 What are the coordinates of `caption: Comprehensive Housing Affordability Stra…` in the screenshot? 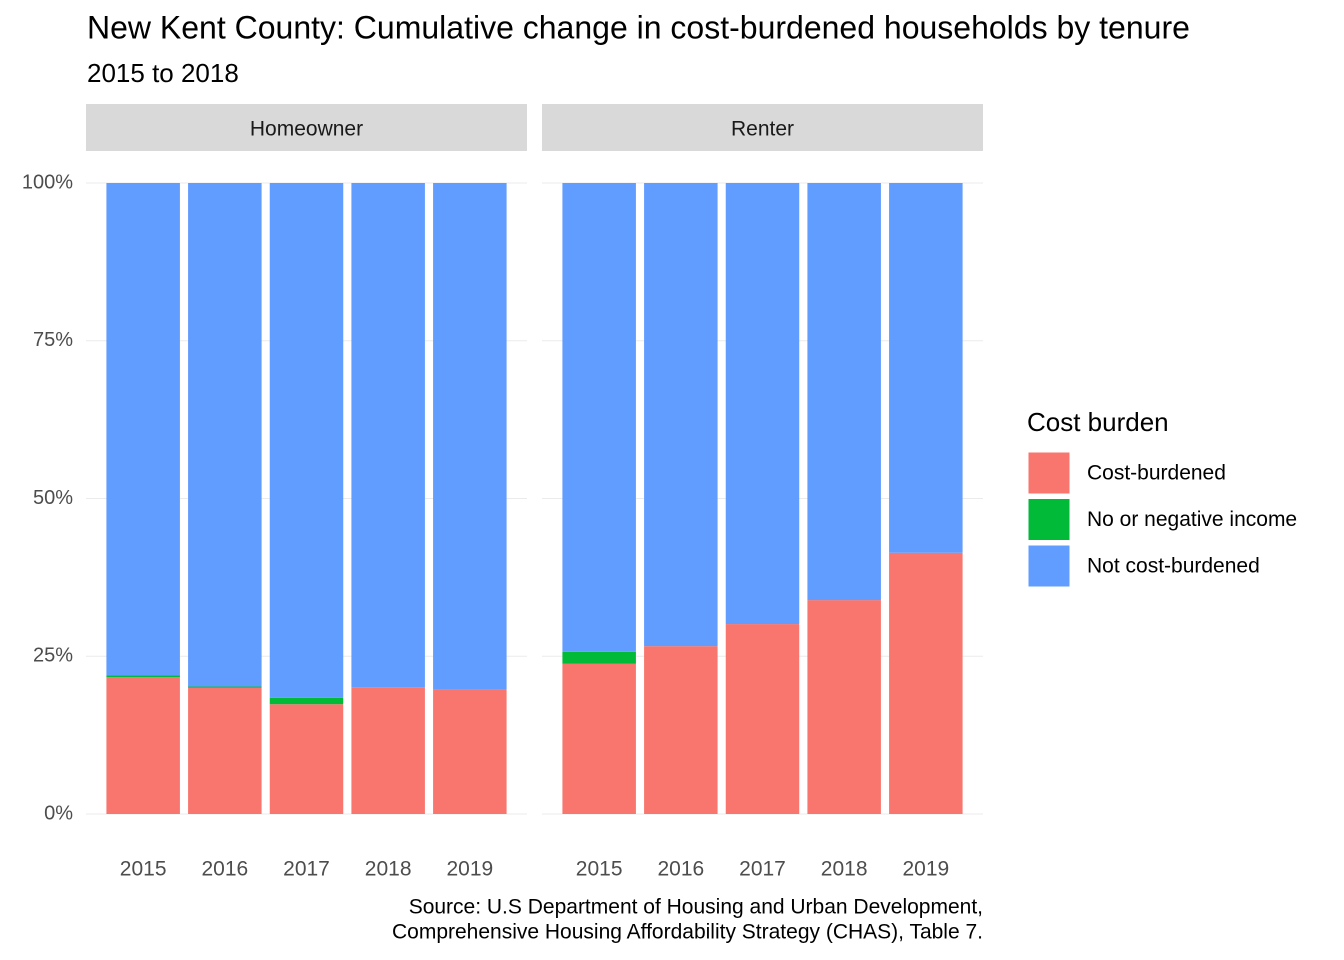 It's located at (687, 932).